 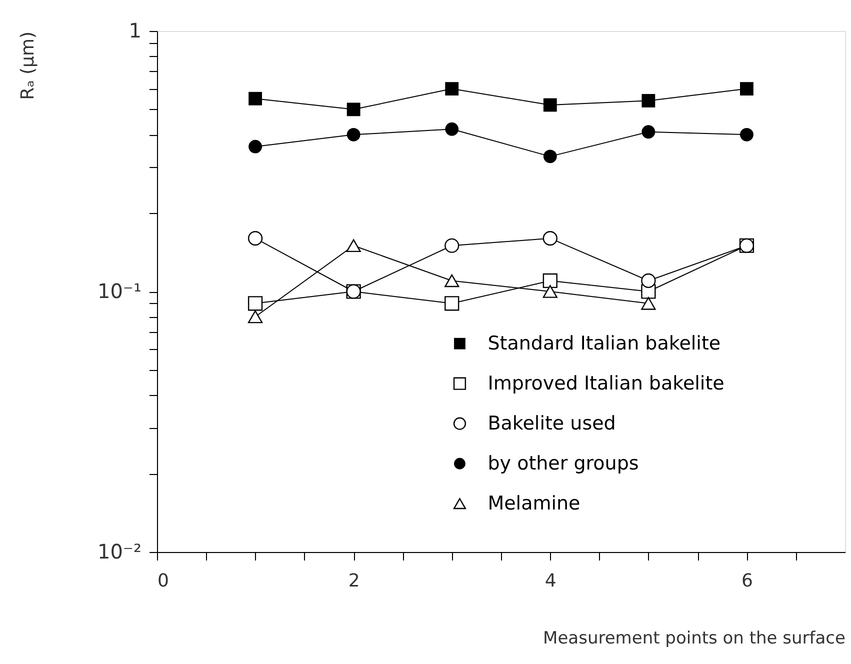 I want to click on legend-label: Melamine, so click(x=534, y=503).